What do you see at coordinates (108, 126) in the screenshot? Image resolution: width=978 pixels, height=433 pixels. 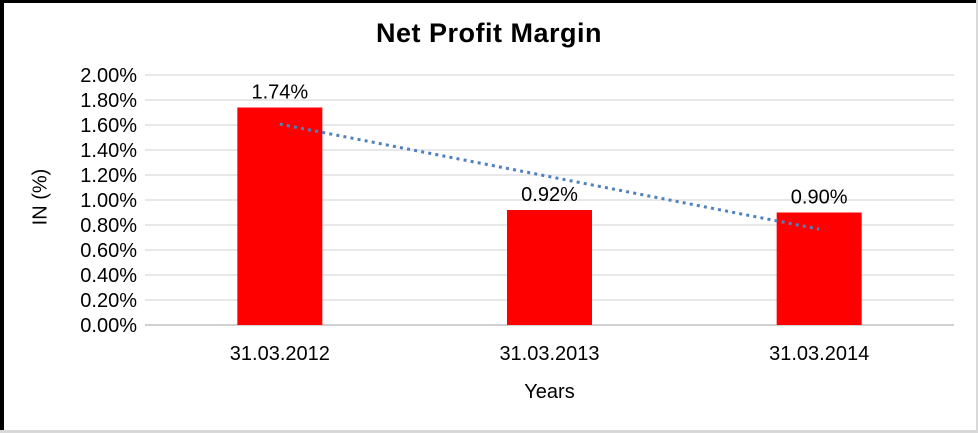 I see `y-tick-label: 1.60%` at bounding box center [108, 126].